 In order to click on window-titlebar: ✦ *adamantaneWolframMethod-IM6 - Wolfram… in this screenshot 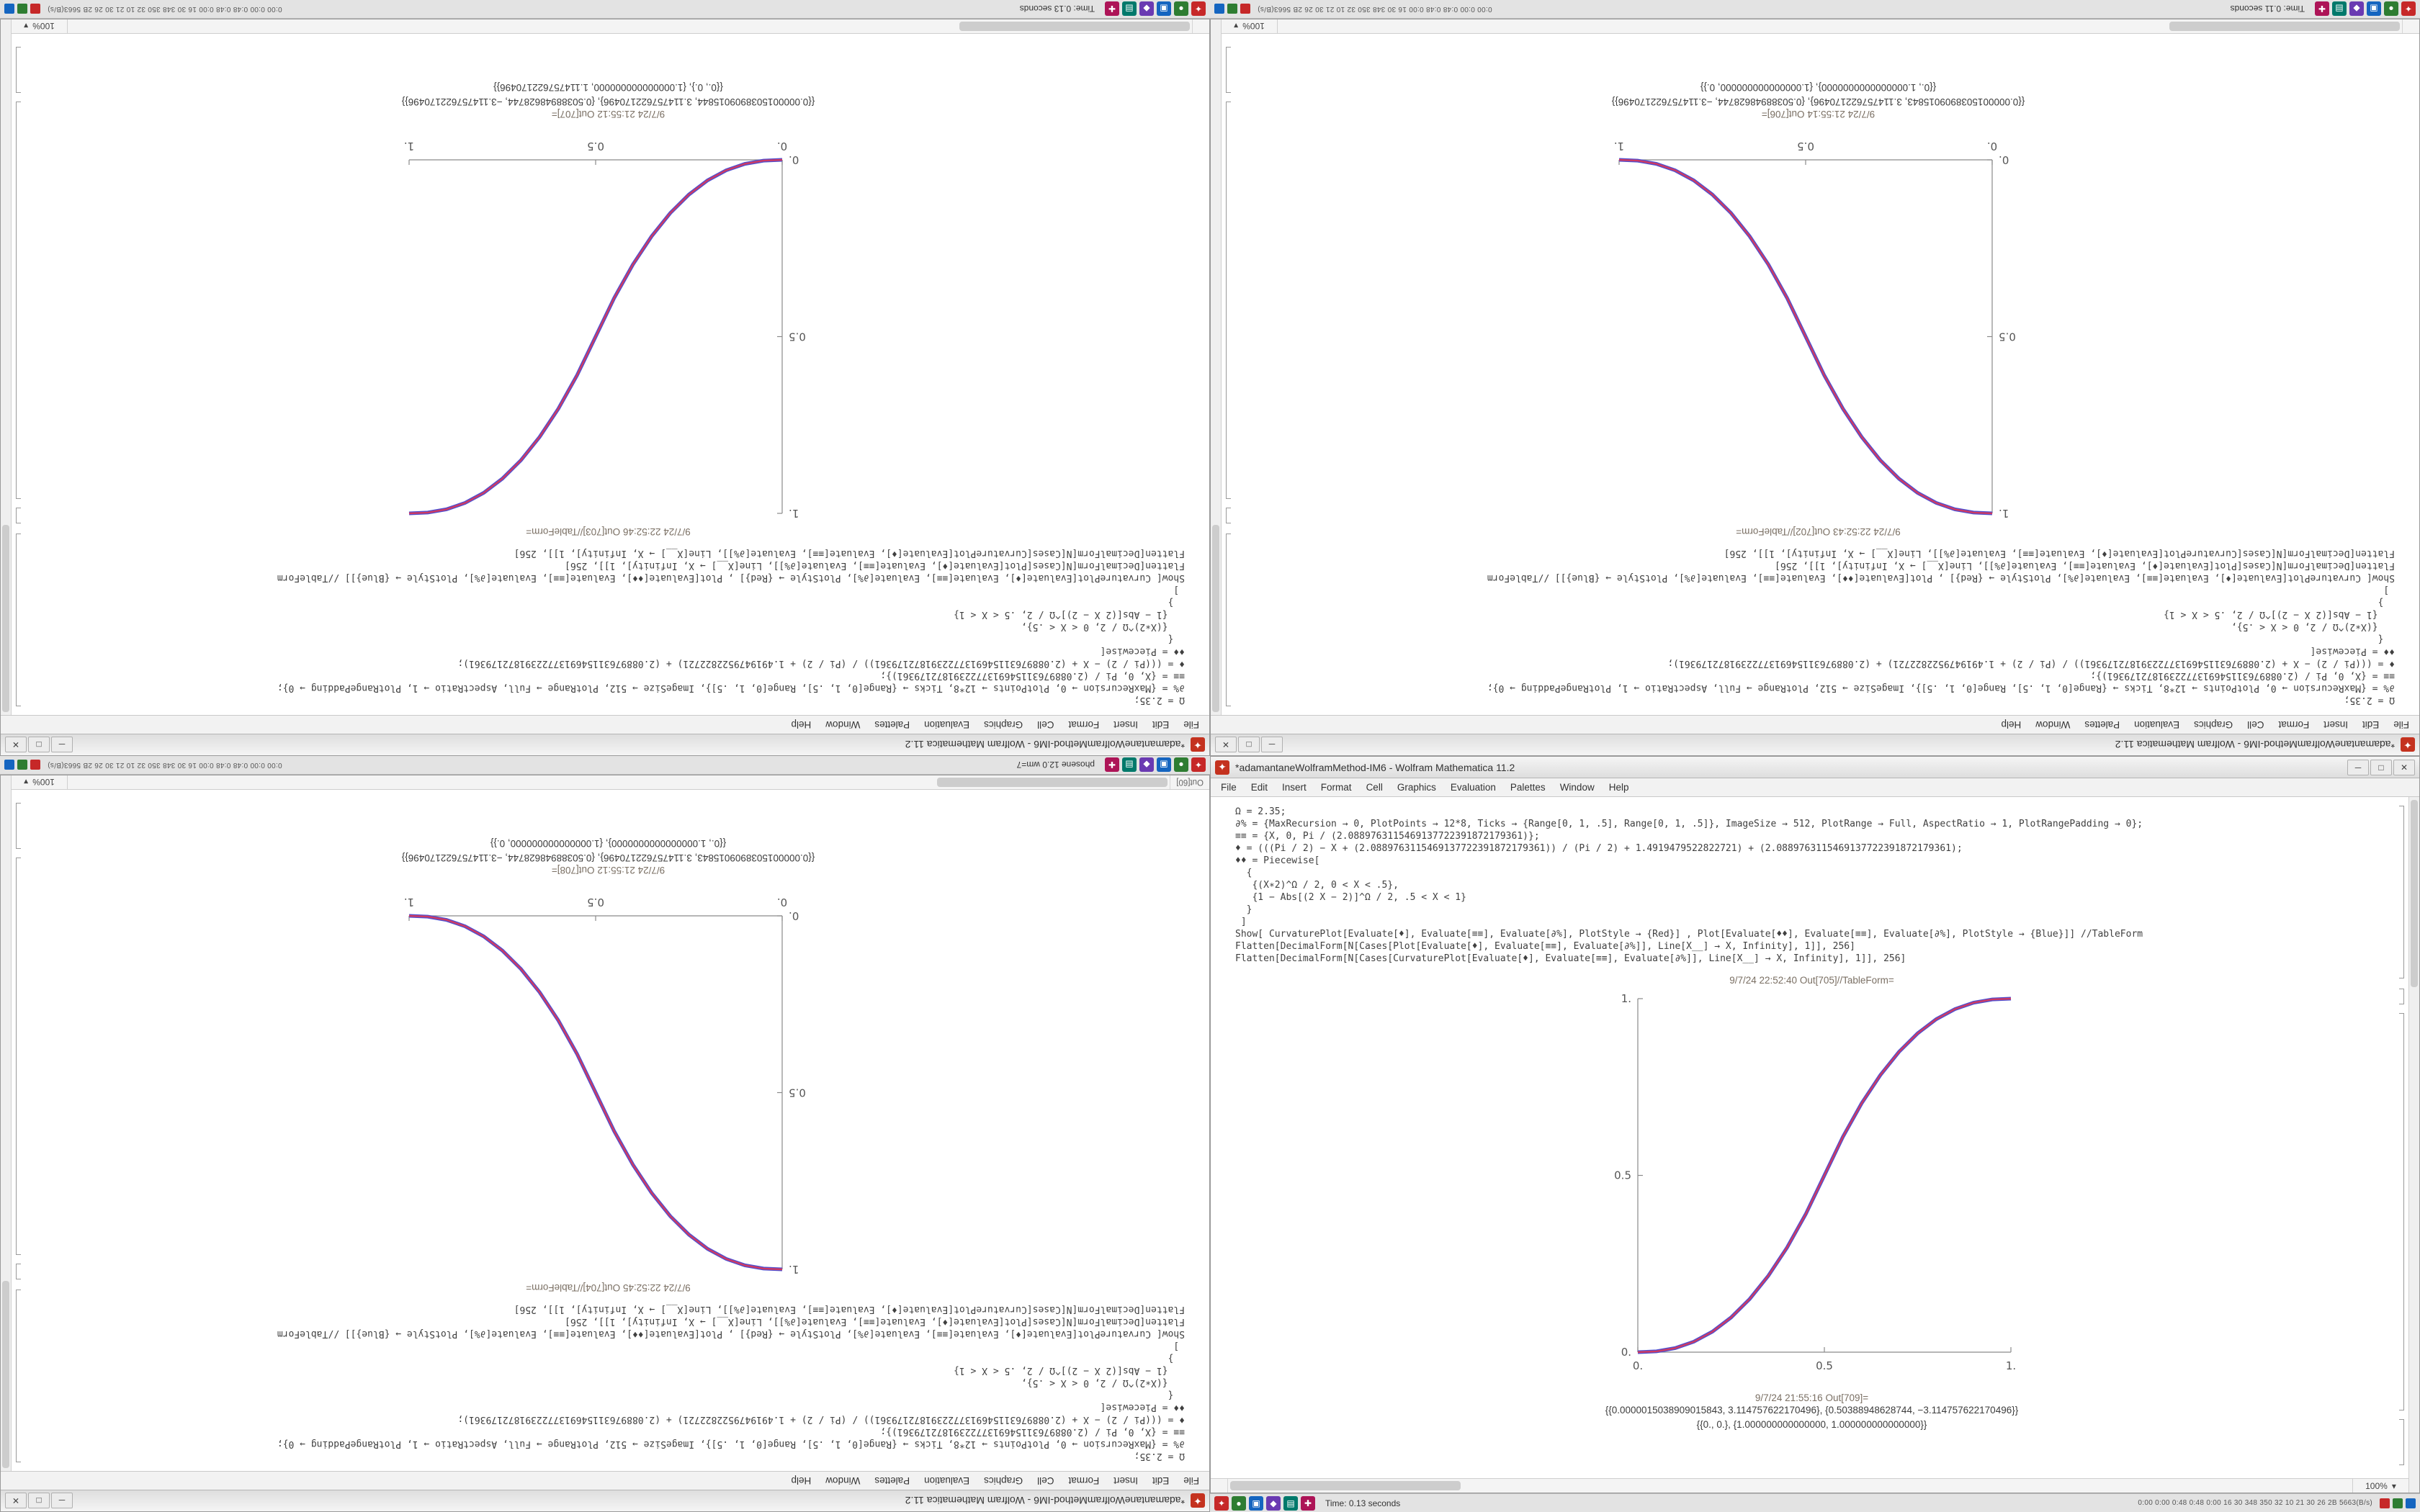, I will do `click(605, 1500)`.